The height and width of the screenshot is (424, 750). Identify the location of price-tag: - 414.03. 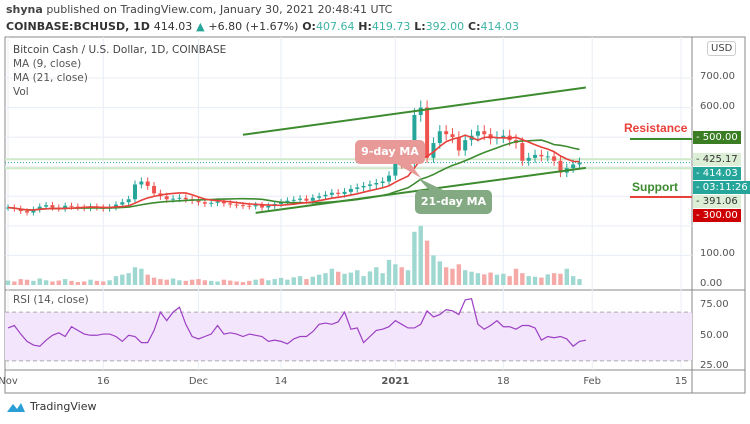
(717, 173).